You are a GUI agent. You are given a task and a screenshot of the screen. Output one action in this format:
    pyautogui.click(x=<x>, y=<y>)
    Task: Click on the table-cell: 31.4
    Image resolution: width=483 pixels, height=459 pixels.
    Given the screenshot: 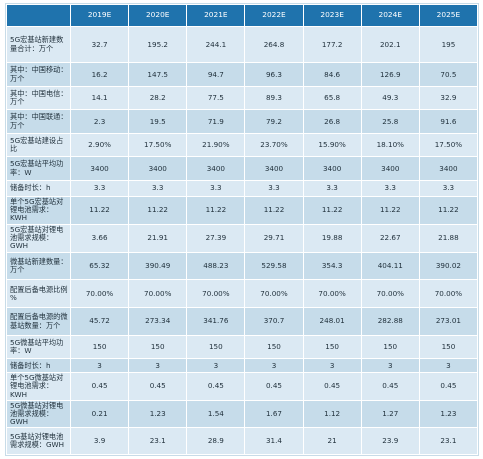 What is the action you would take?
    pyautogui.click(x=274, y=441)
    